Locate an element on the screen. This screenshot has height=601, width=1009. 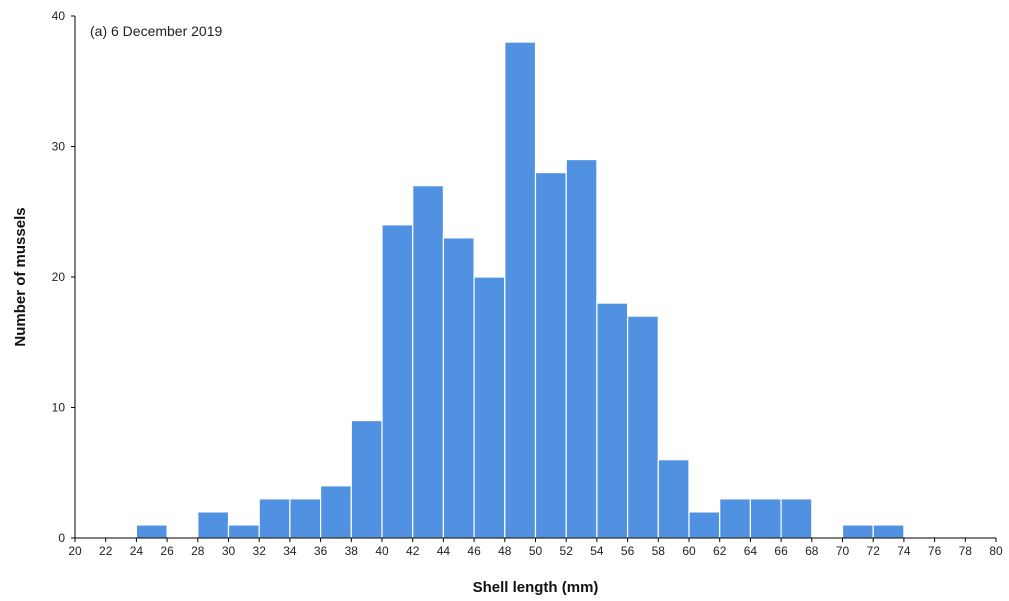
x-tick-label: 40 is located at coordinates (382, 551).